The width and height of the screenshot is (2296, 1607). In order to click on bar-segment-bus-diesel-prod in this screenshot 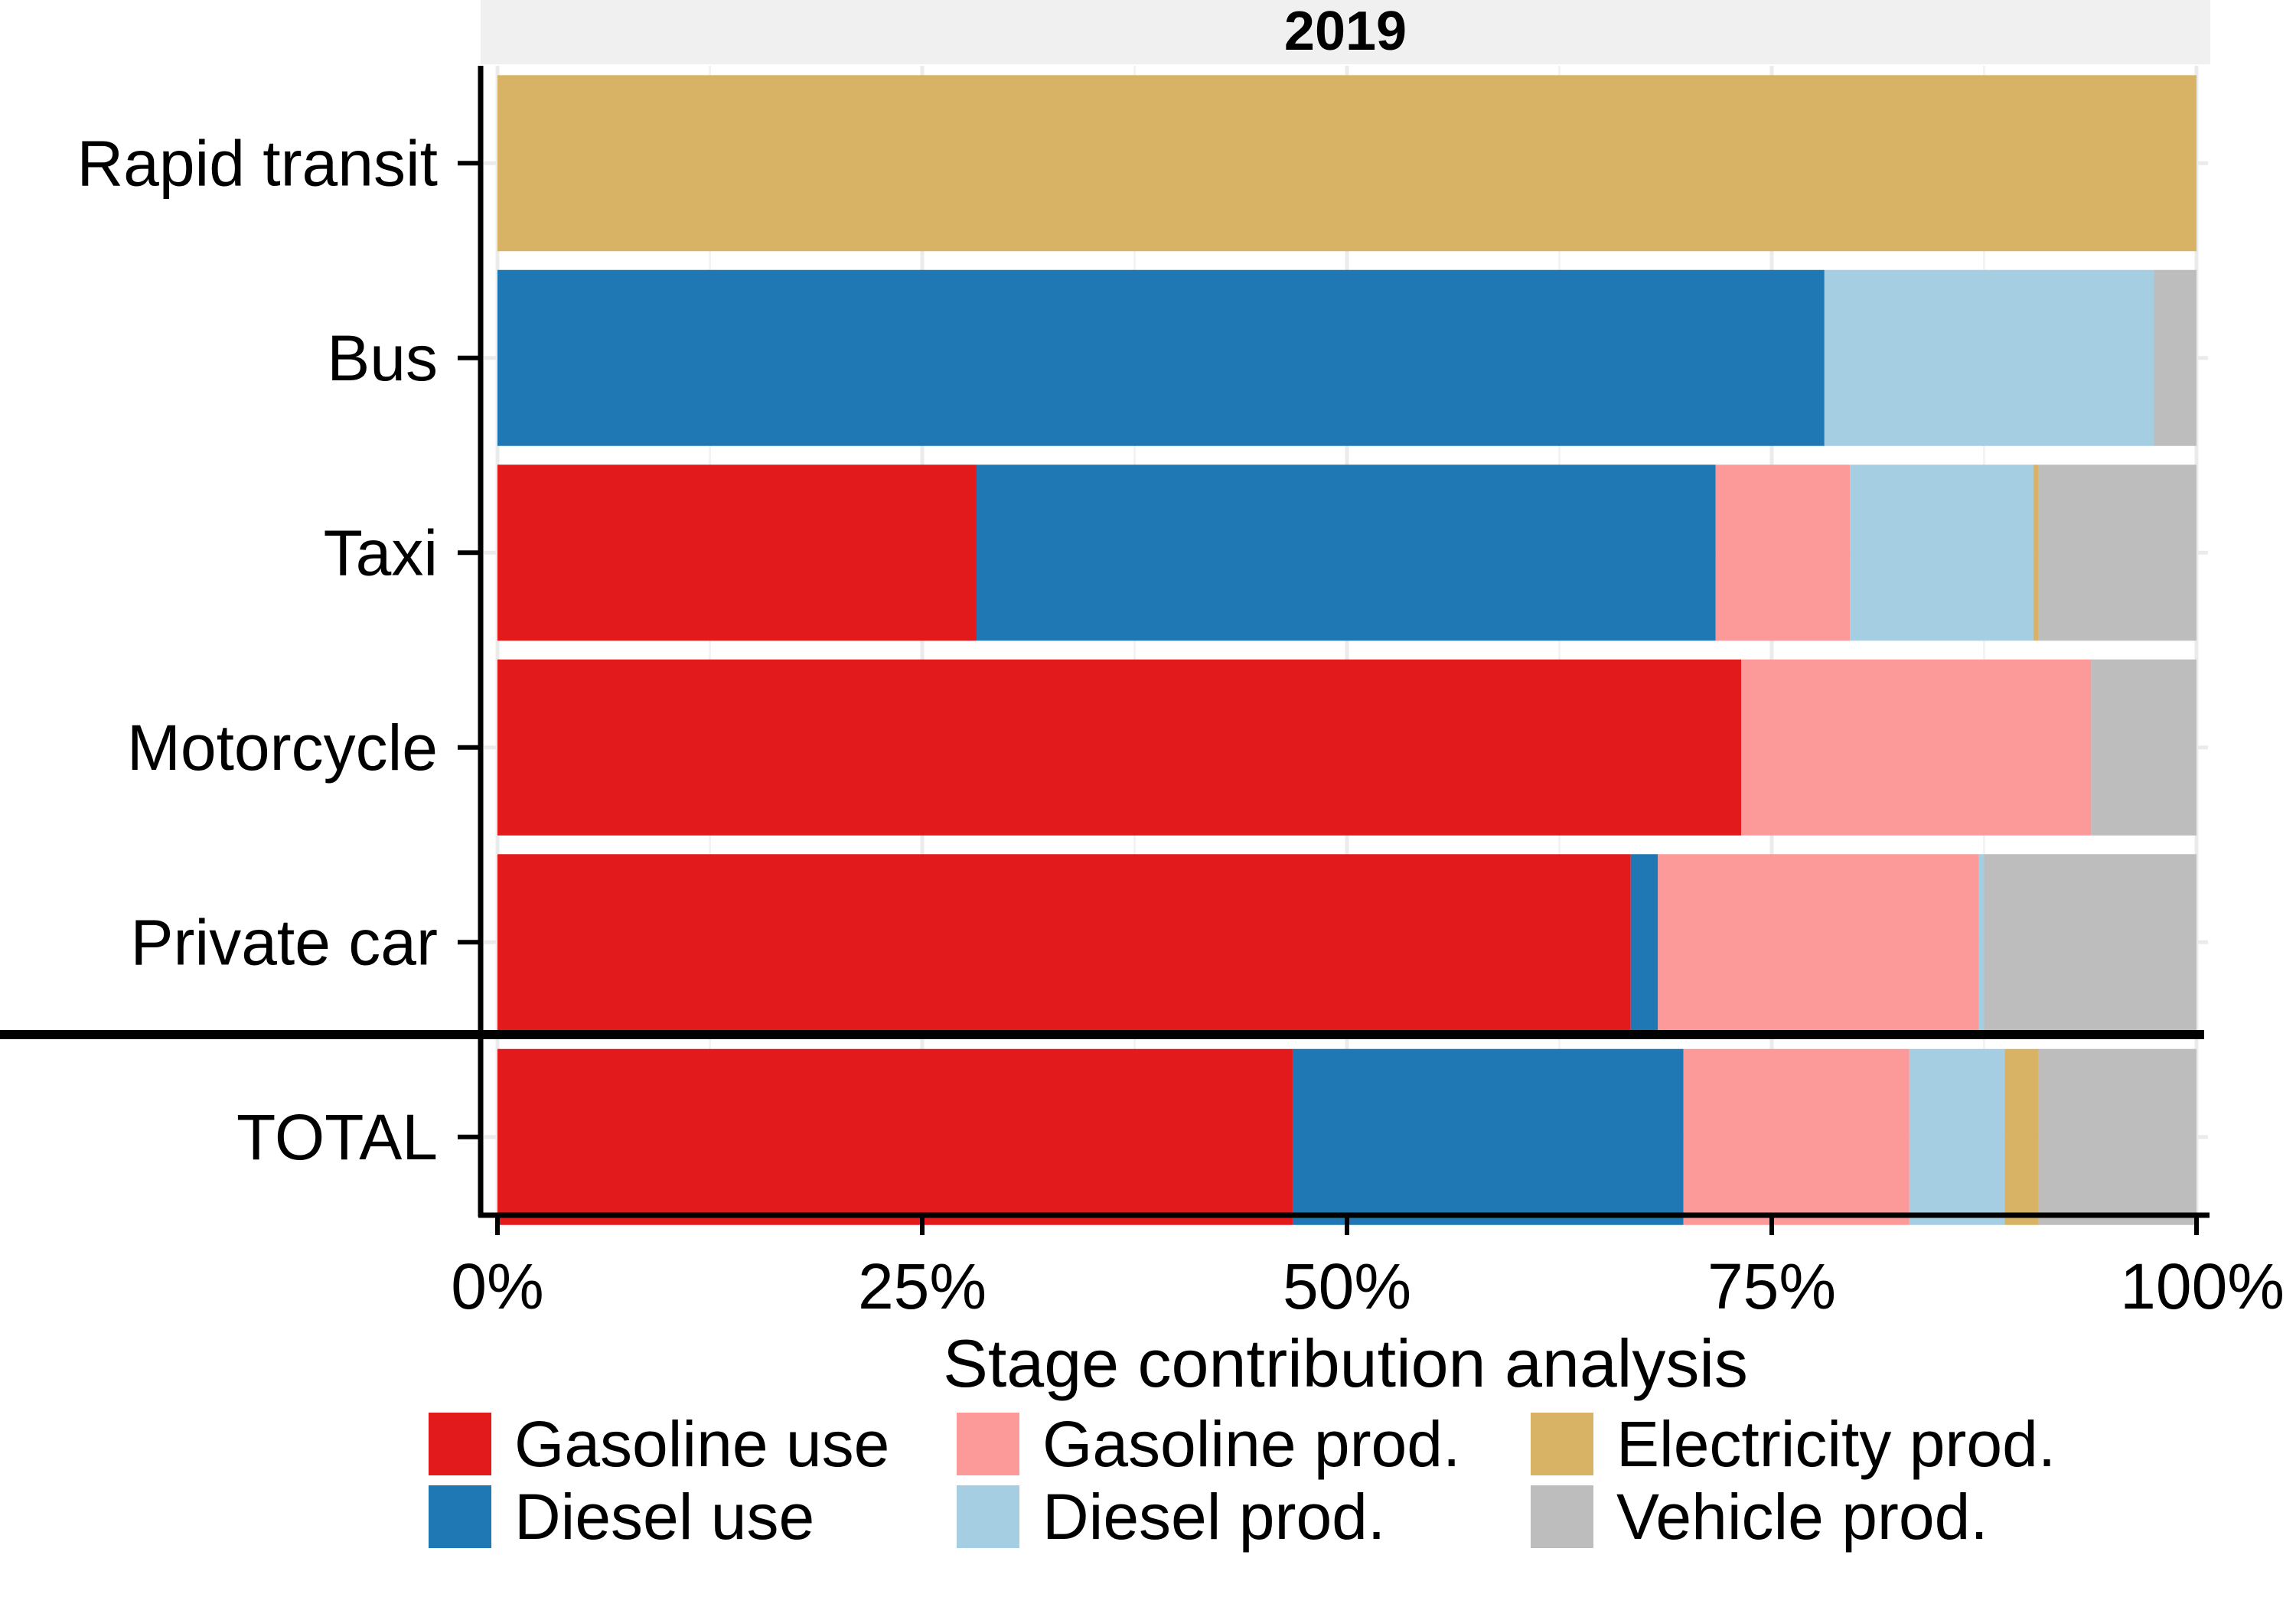, I will do `click(1989, 357)`.